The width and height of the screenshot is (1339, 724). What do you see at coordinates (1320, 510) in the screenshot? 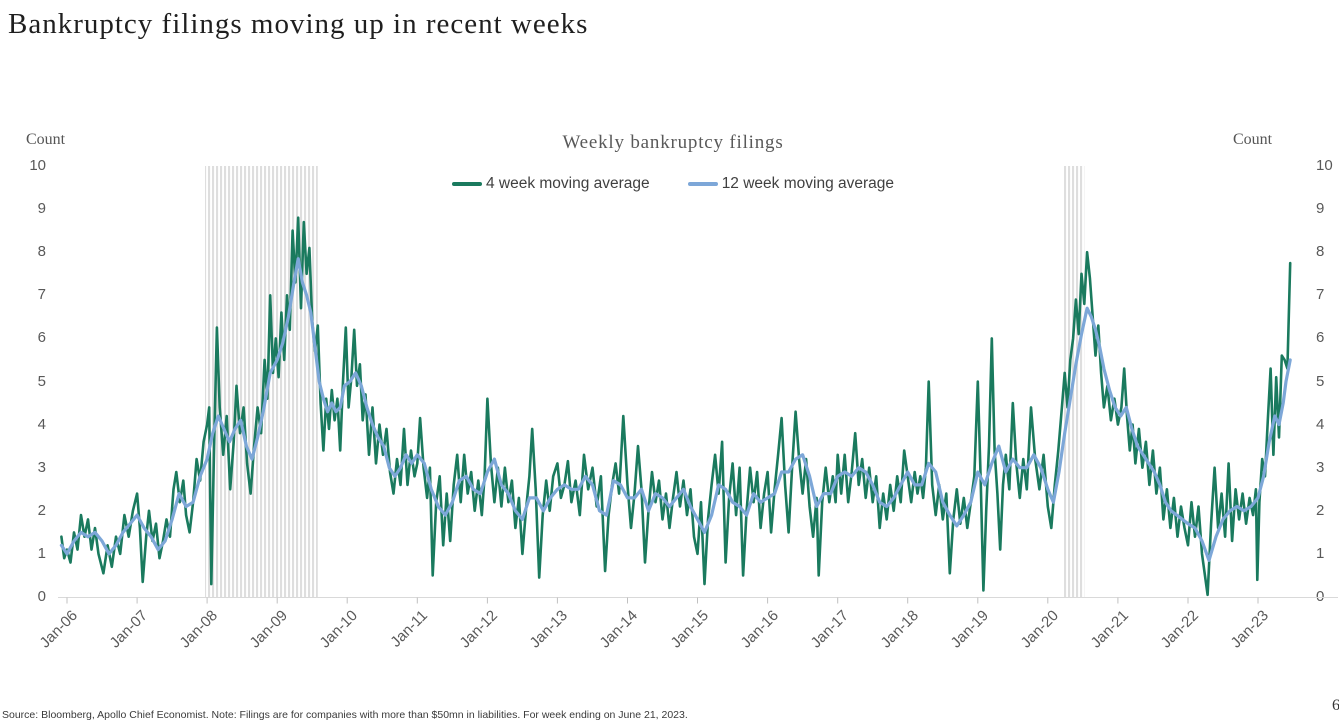
I see `y-tick-label-right: 2` at bounding box center [1320, 510].